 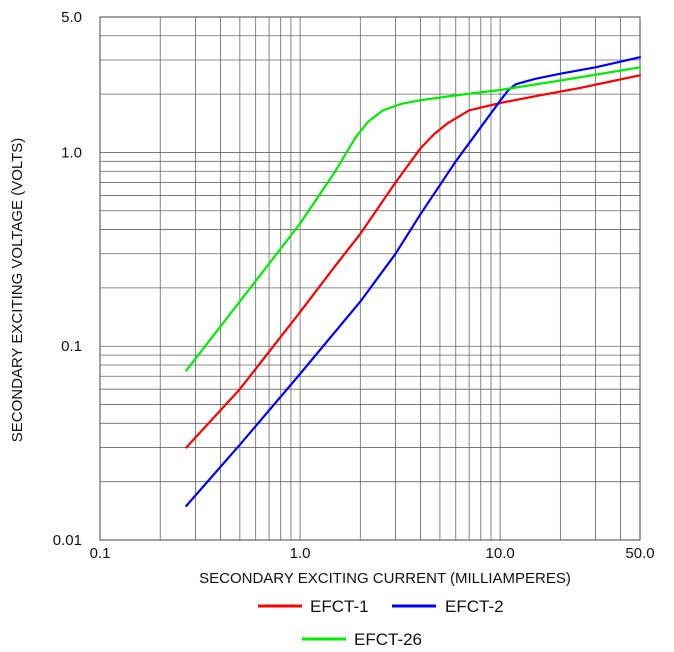 What do you see at coordinates (100, 553) in the screenshot?
I see `x-tick-label: 0.1` at bounding box center [100, 553].